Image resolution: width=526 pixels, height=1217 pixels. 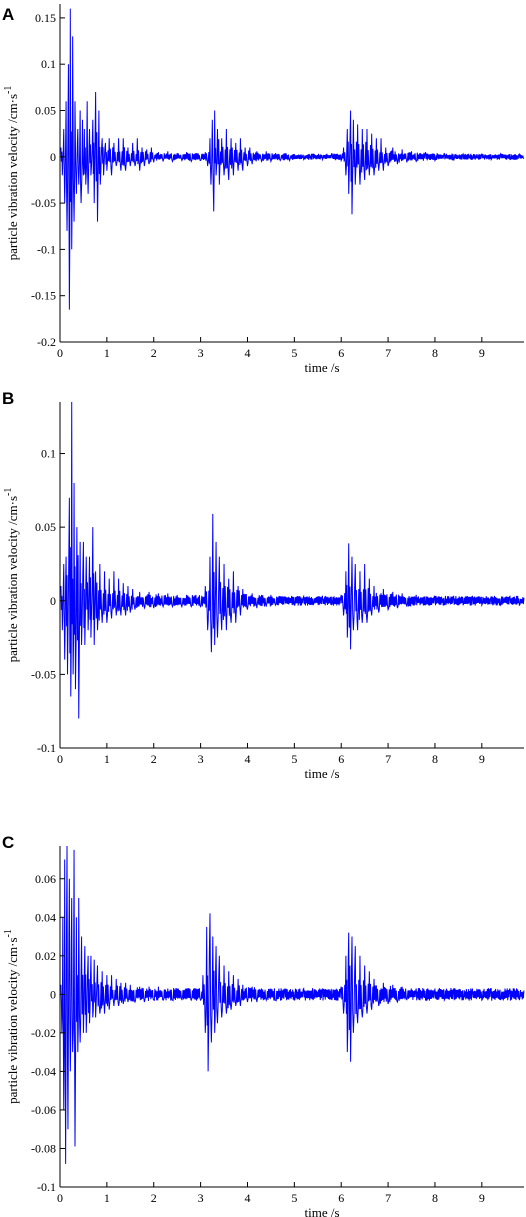 I want to click on y-tick-label: -0.2, so click(x=46, y=342).